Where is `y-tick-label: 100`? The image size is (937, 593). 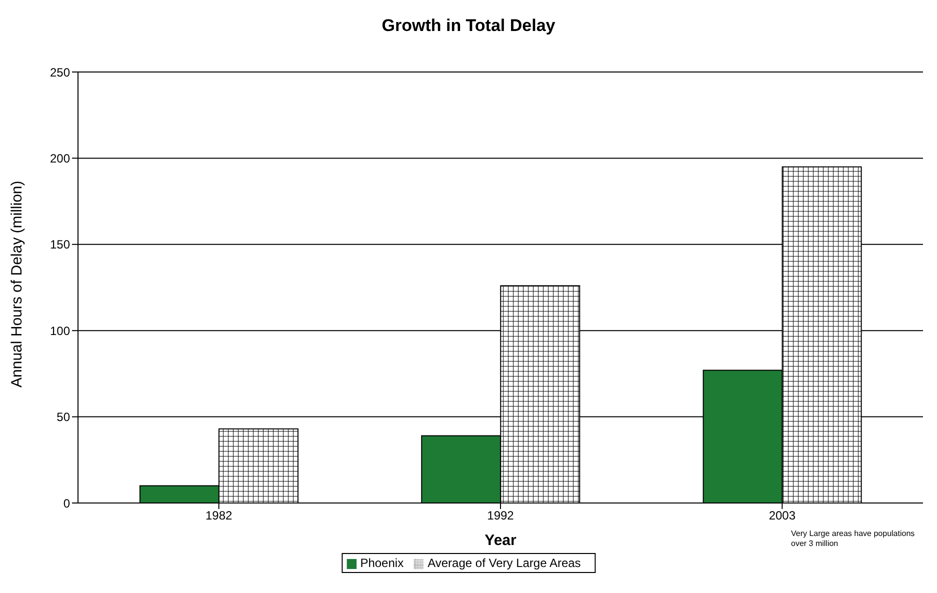 y-tick-label: 100 is located at coordinates (60, 331).